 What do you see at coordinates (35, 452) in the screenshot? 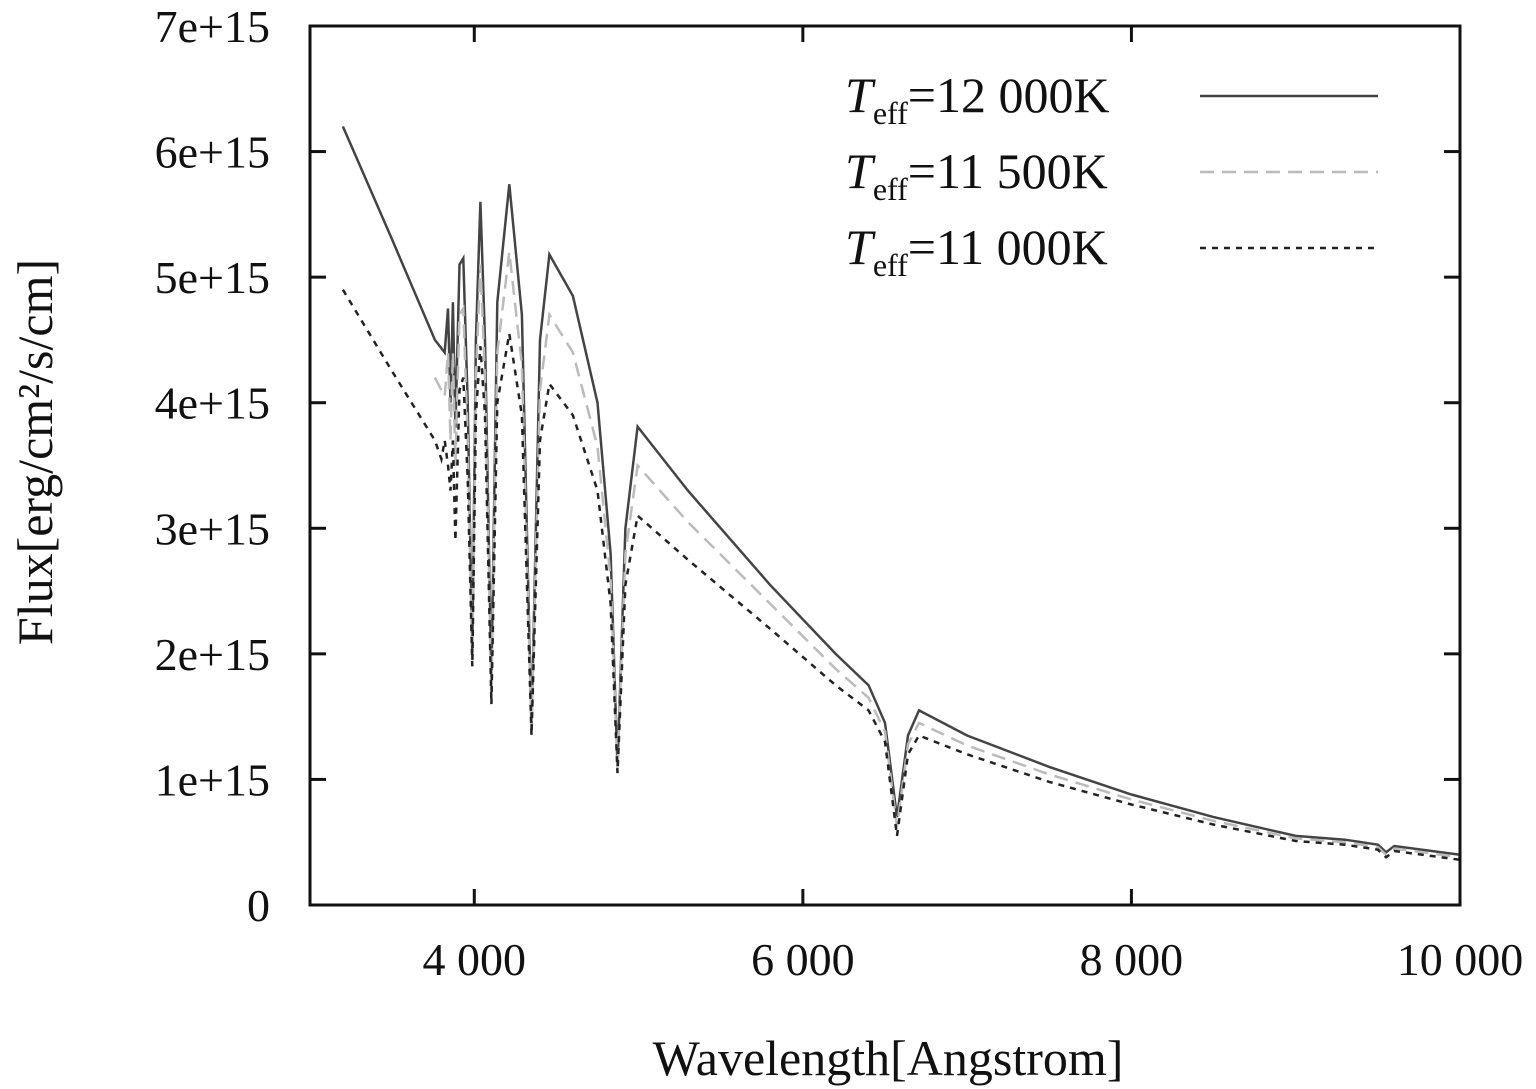
I see `y-axis-label: Flux[erg/cm²/s/cm]` at bounding box center [35, 452].